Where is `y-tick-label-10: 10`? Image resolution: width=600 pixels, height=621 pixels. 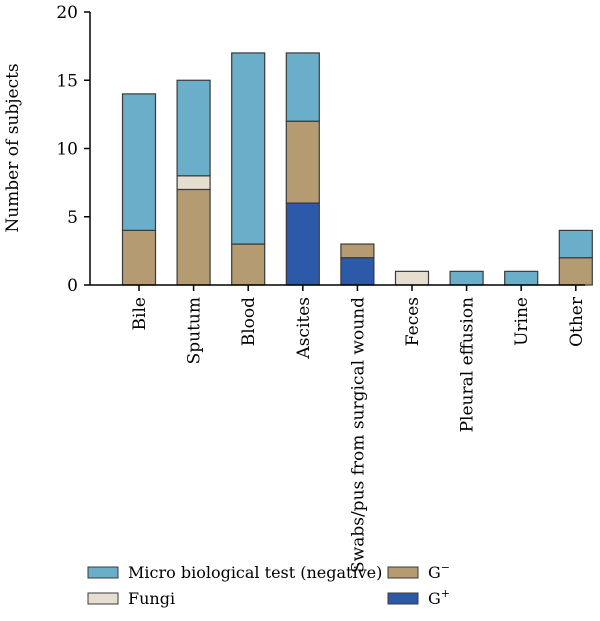
y-tick-label-10: 10 is located at coordinates (67, 150).